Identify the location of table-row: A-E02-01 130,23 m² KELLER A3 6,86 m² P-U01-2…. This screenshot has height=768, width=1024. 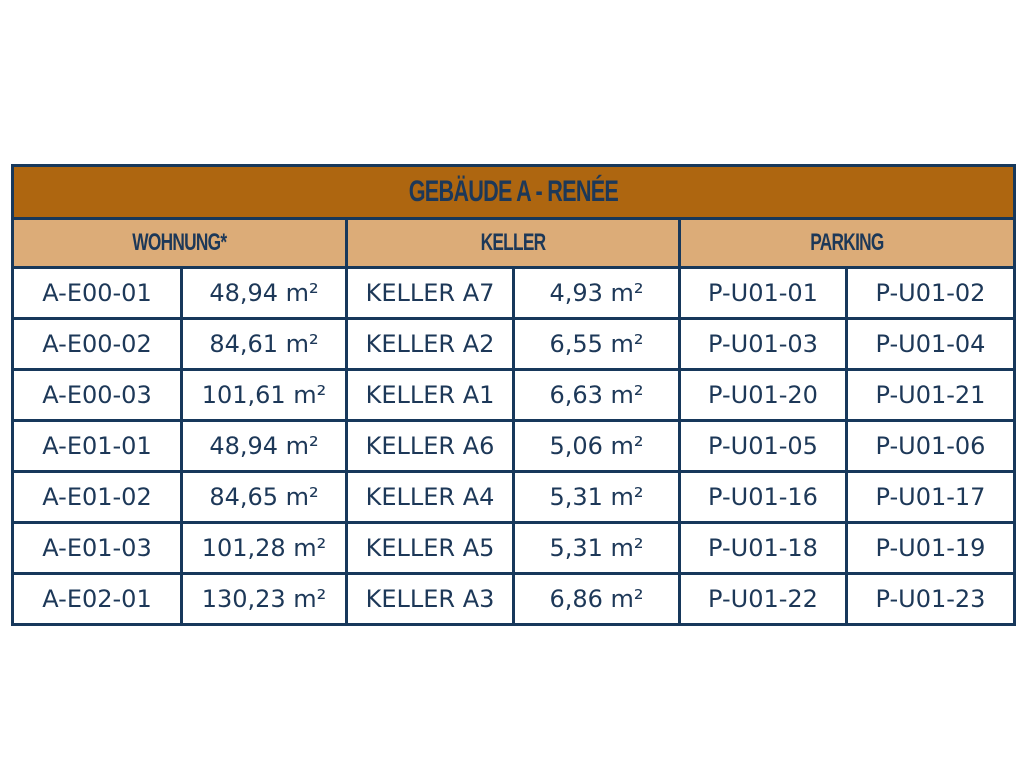
(513, 599).